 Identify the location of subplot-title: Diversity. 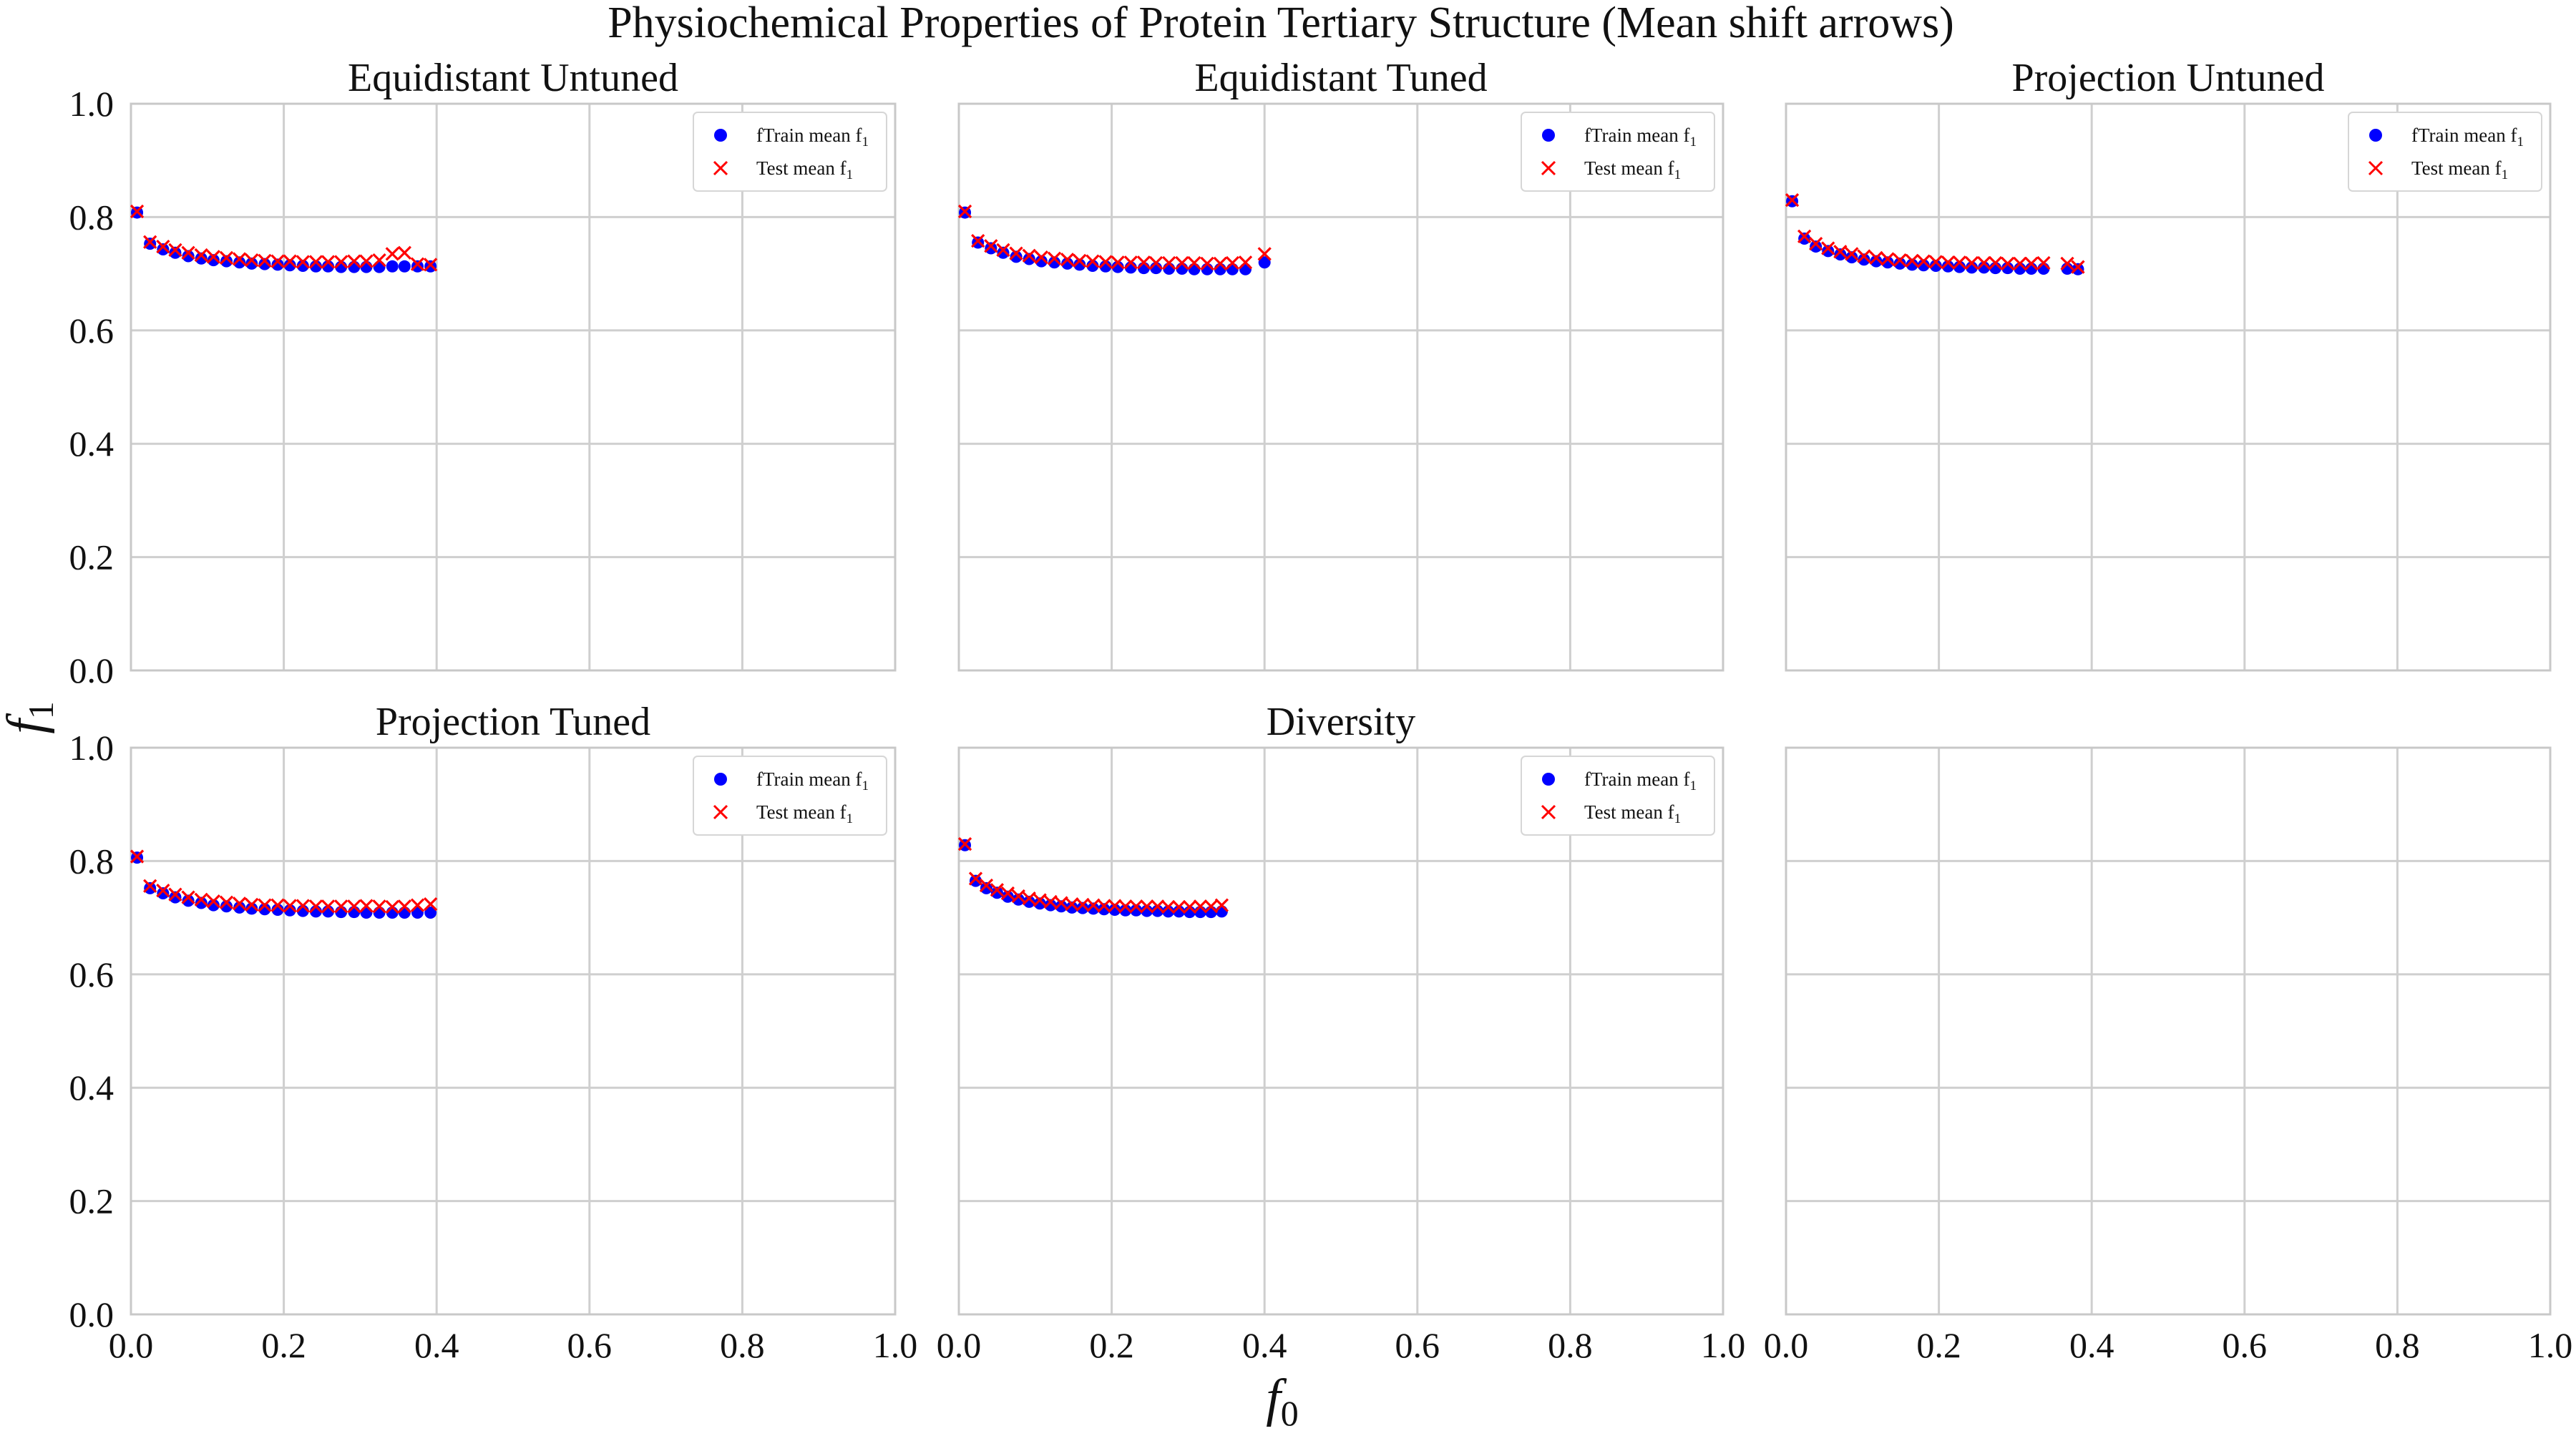
(1341, 722).